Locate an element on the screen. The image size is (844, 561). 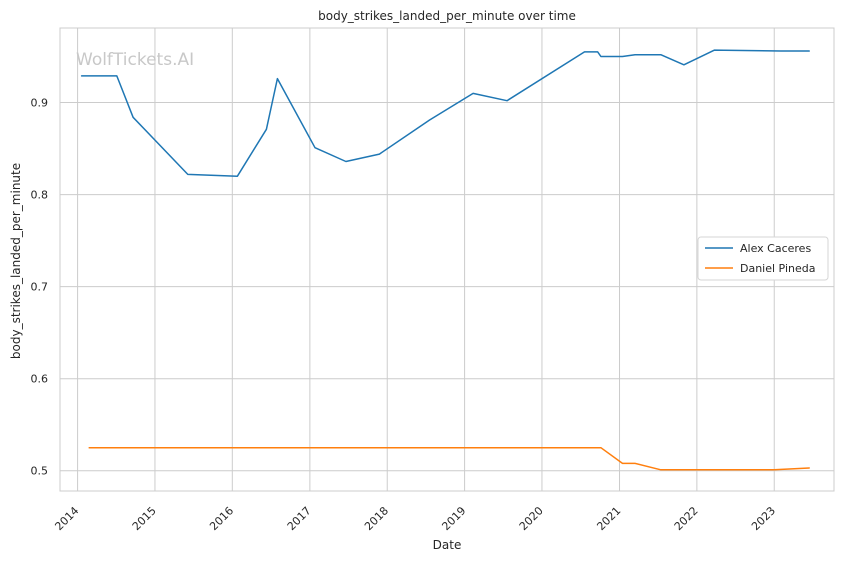
series-line-daniel-pineda is located at coordinates (449, 458).